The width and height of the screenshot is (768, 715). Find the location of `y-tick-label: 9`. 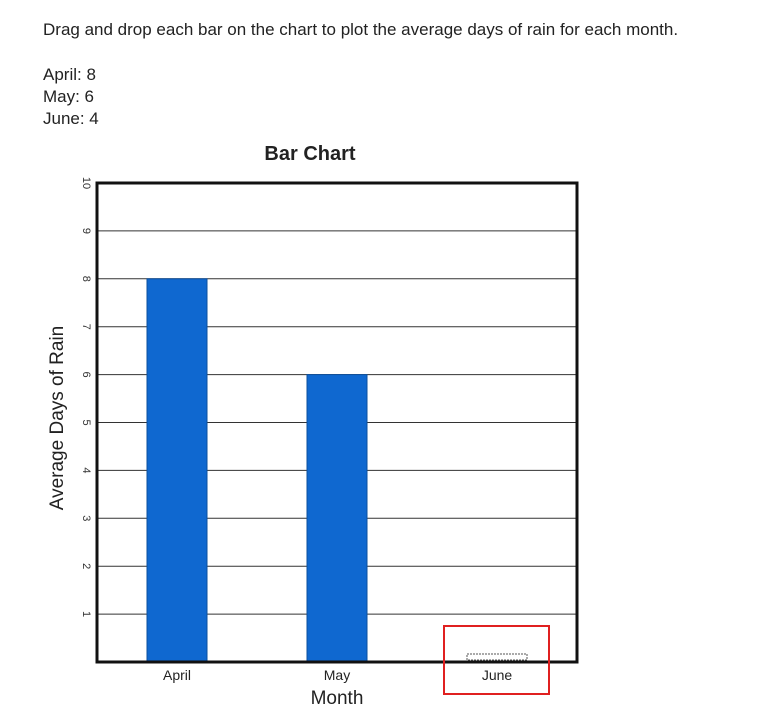

y-tick-label: 9 is located at coordinates (86, 231).